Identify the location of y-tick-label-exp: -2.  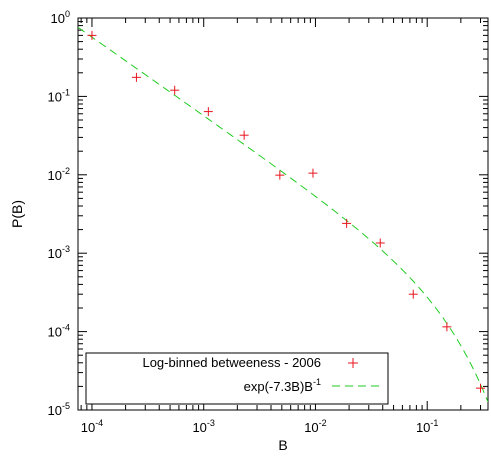
(66, 171).